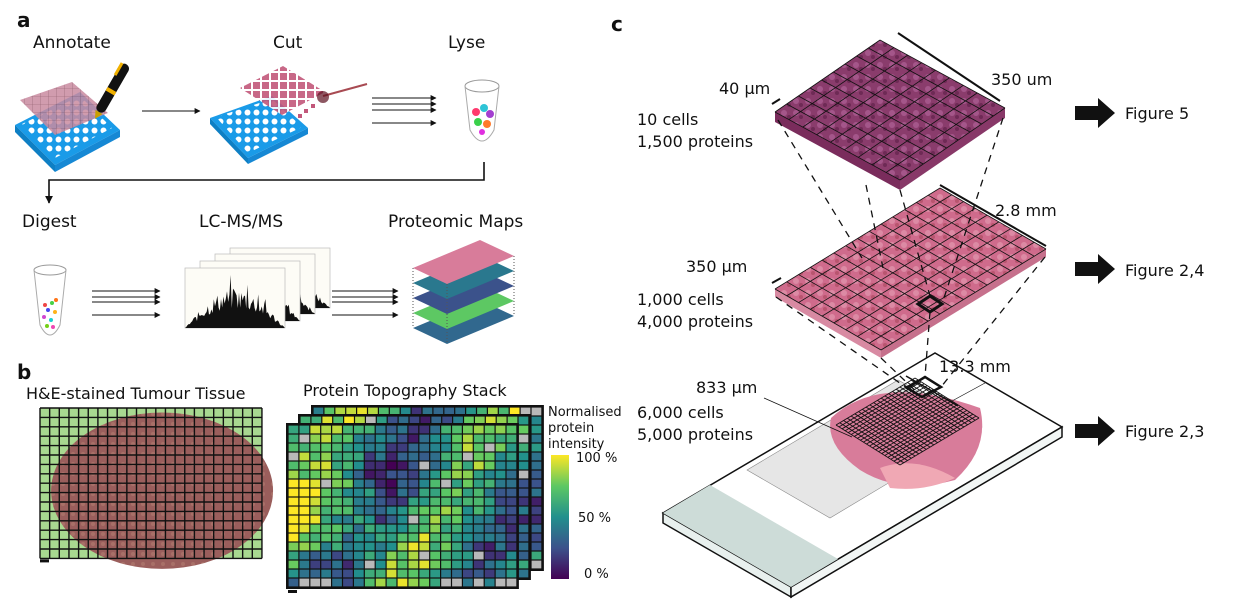 Image resolution: width=1245 pixels, height=605 pixels. Describe the element at coordinates (265, 183) in the screenshot. I see `connector-lyse-to-digest` at that location.